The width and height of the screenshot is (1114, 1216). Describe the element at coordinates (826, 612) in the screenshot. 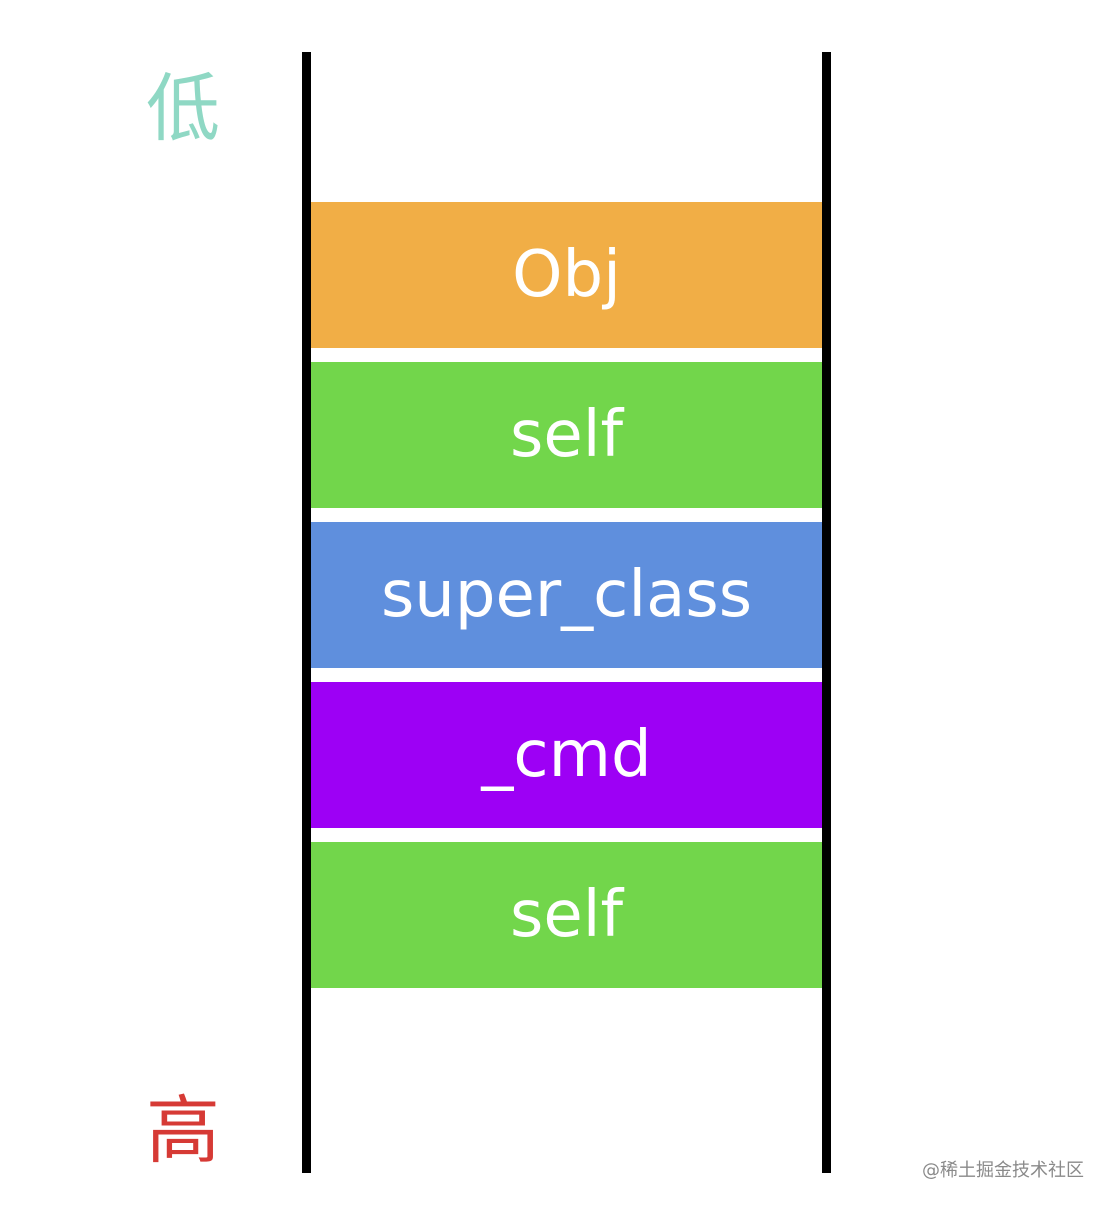

I see `stack-right-wall` at that location.